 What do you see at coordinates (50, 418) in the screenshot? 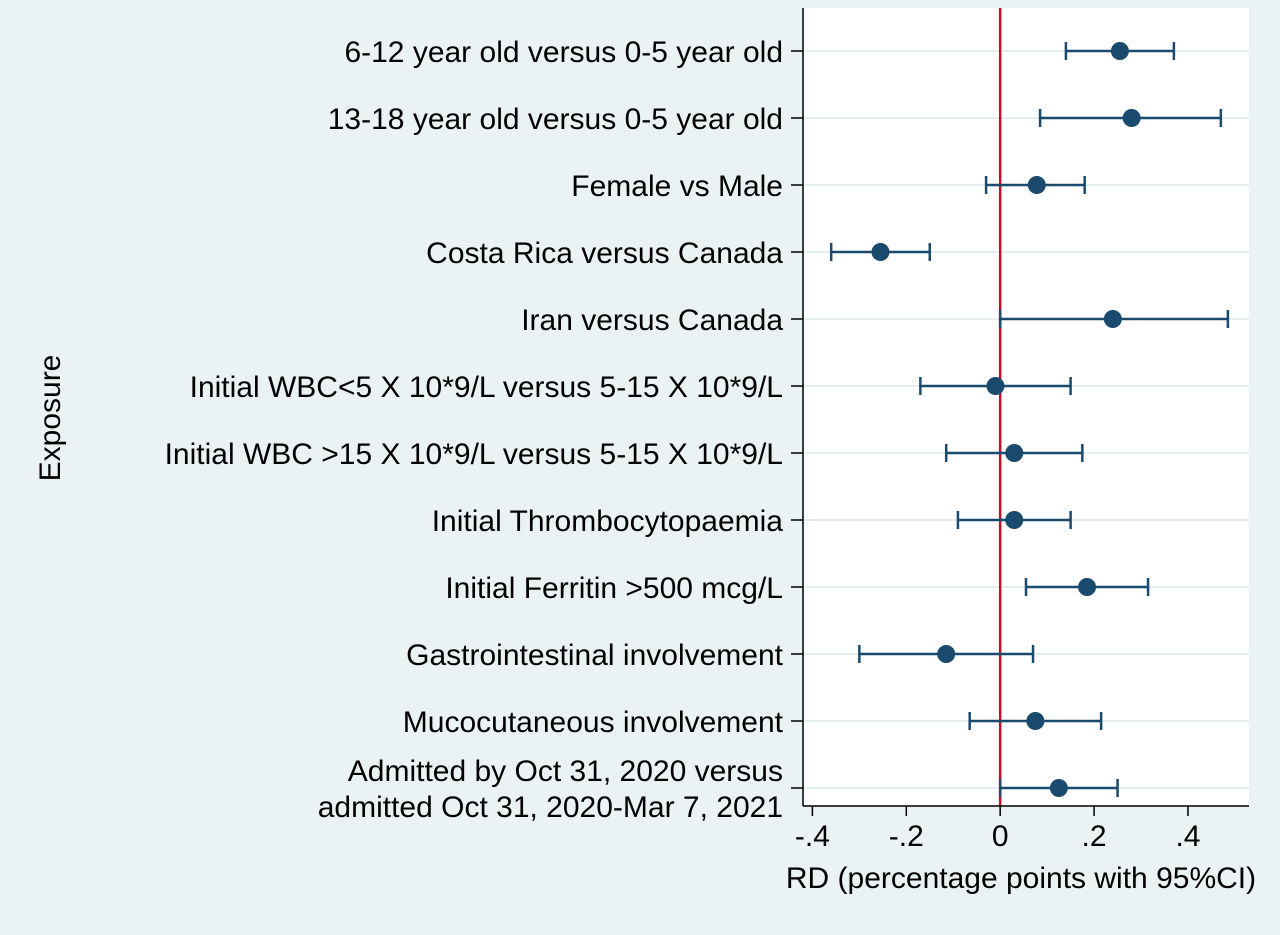
I see `y-axis-title: Exposure` at bounding box center [50, 418].